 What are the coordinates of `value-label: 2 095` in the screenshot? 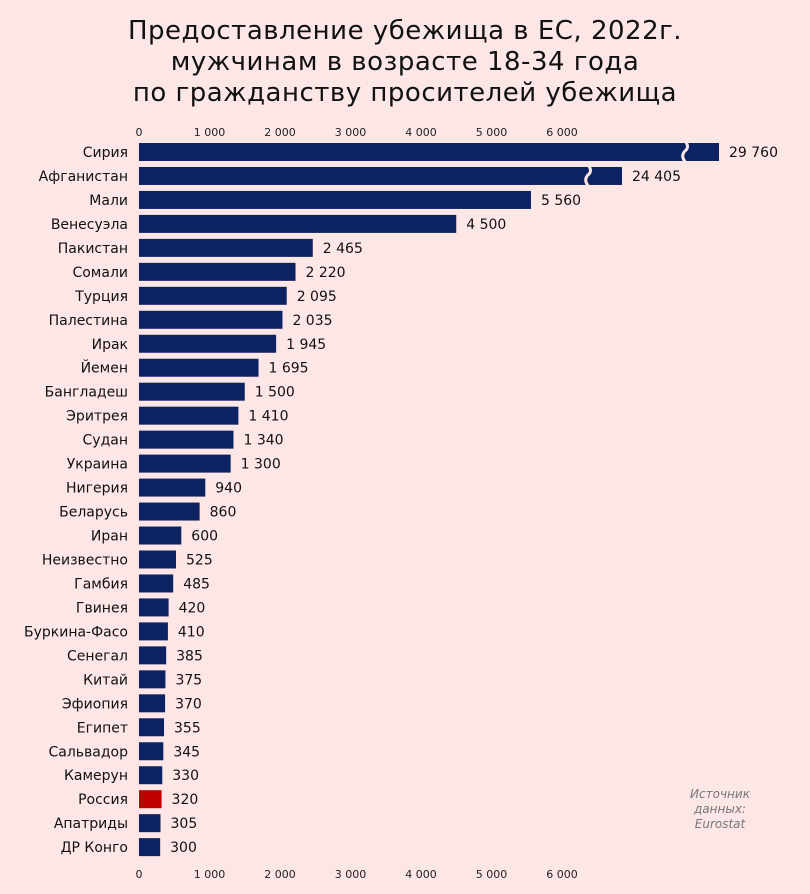 It's located at (317, 297).